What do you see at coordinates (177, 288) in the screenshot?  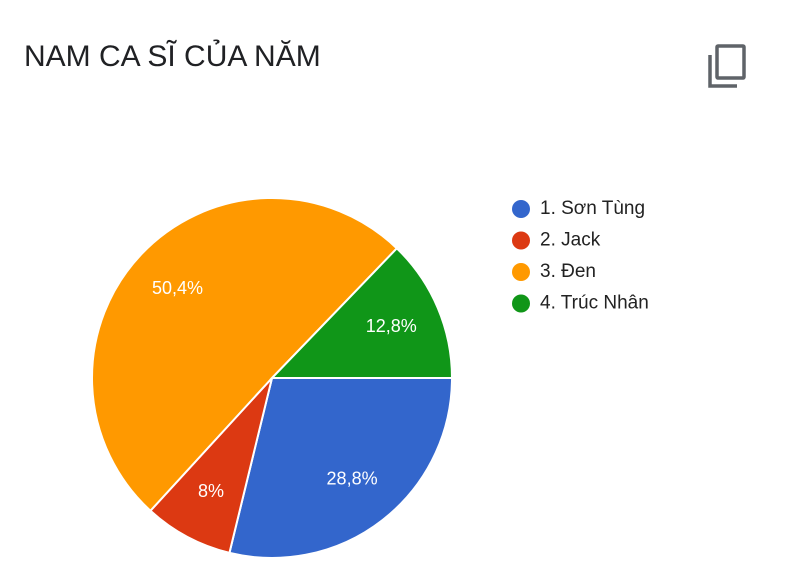 I see `slice-label: 50,4%` at bounding box center [177, 288].